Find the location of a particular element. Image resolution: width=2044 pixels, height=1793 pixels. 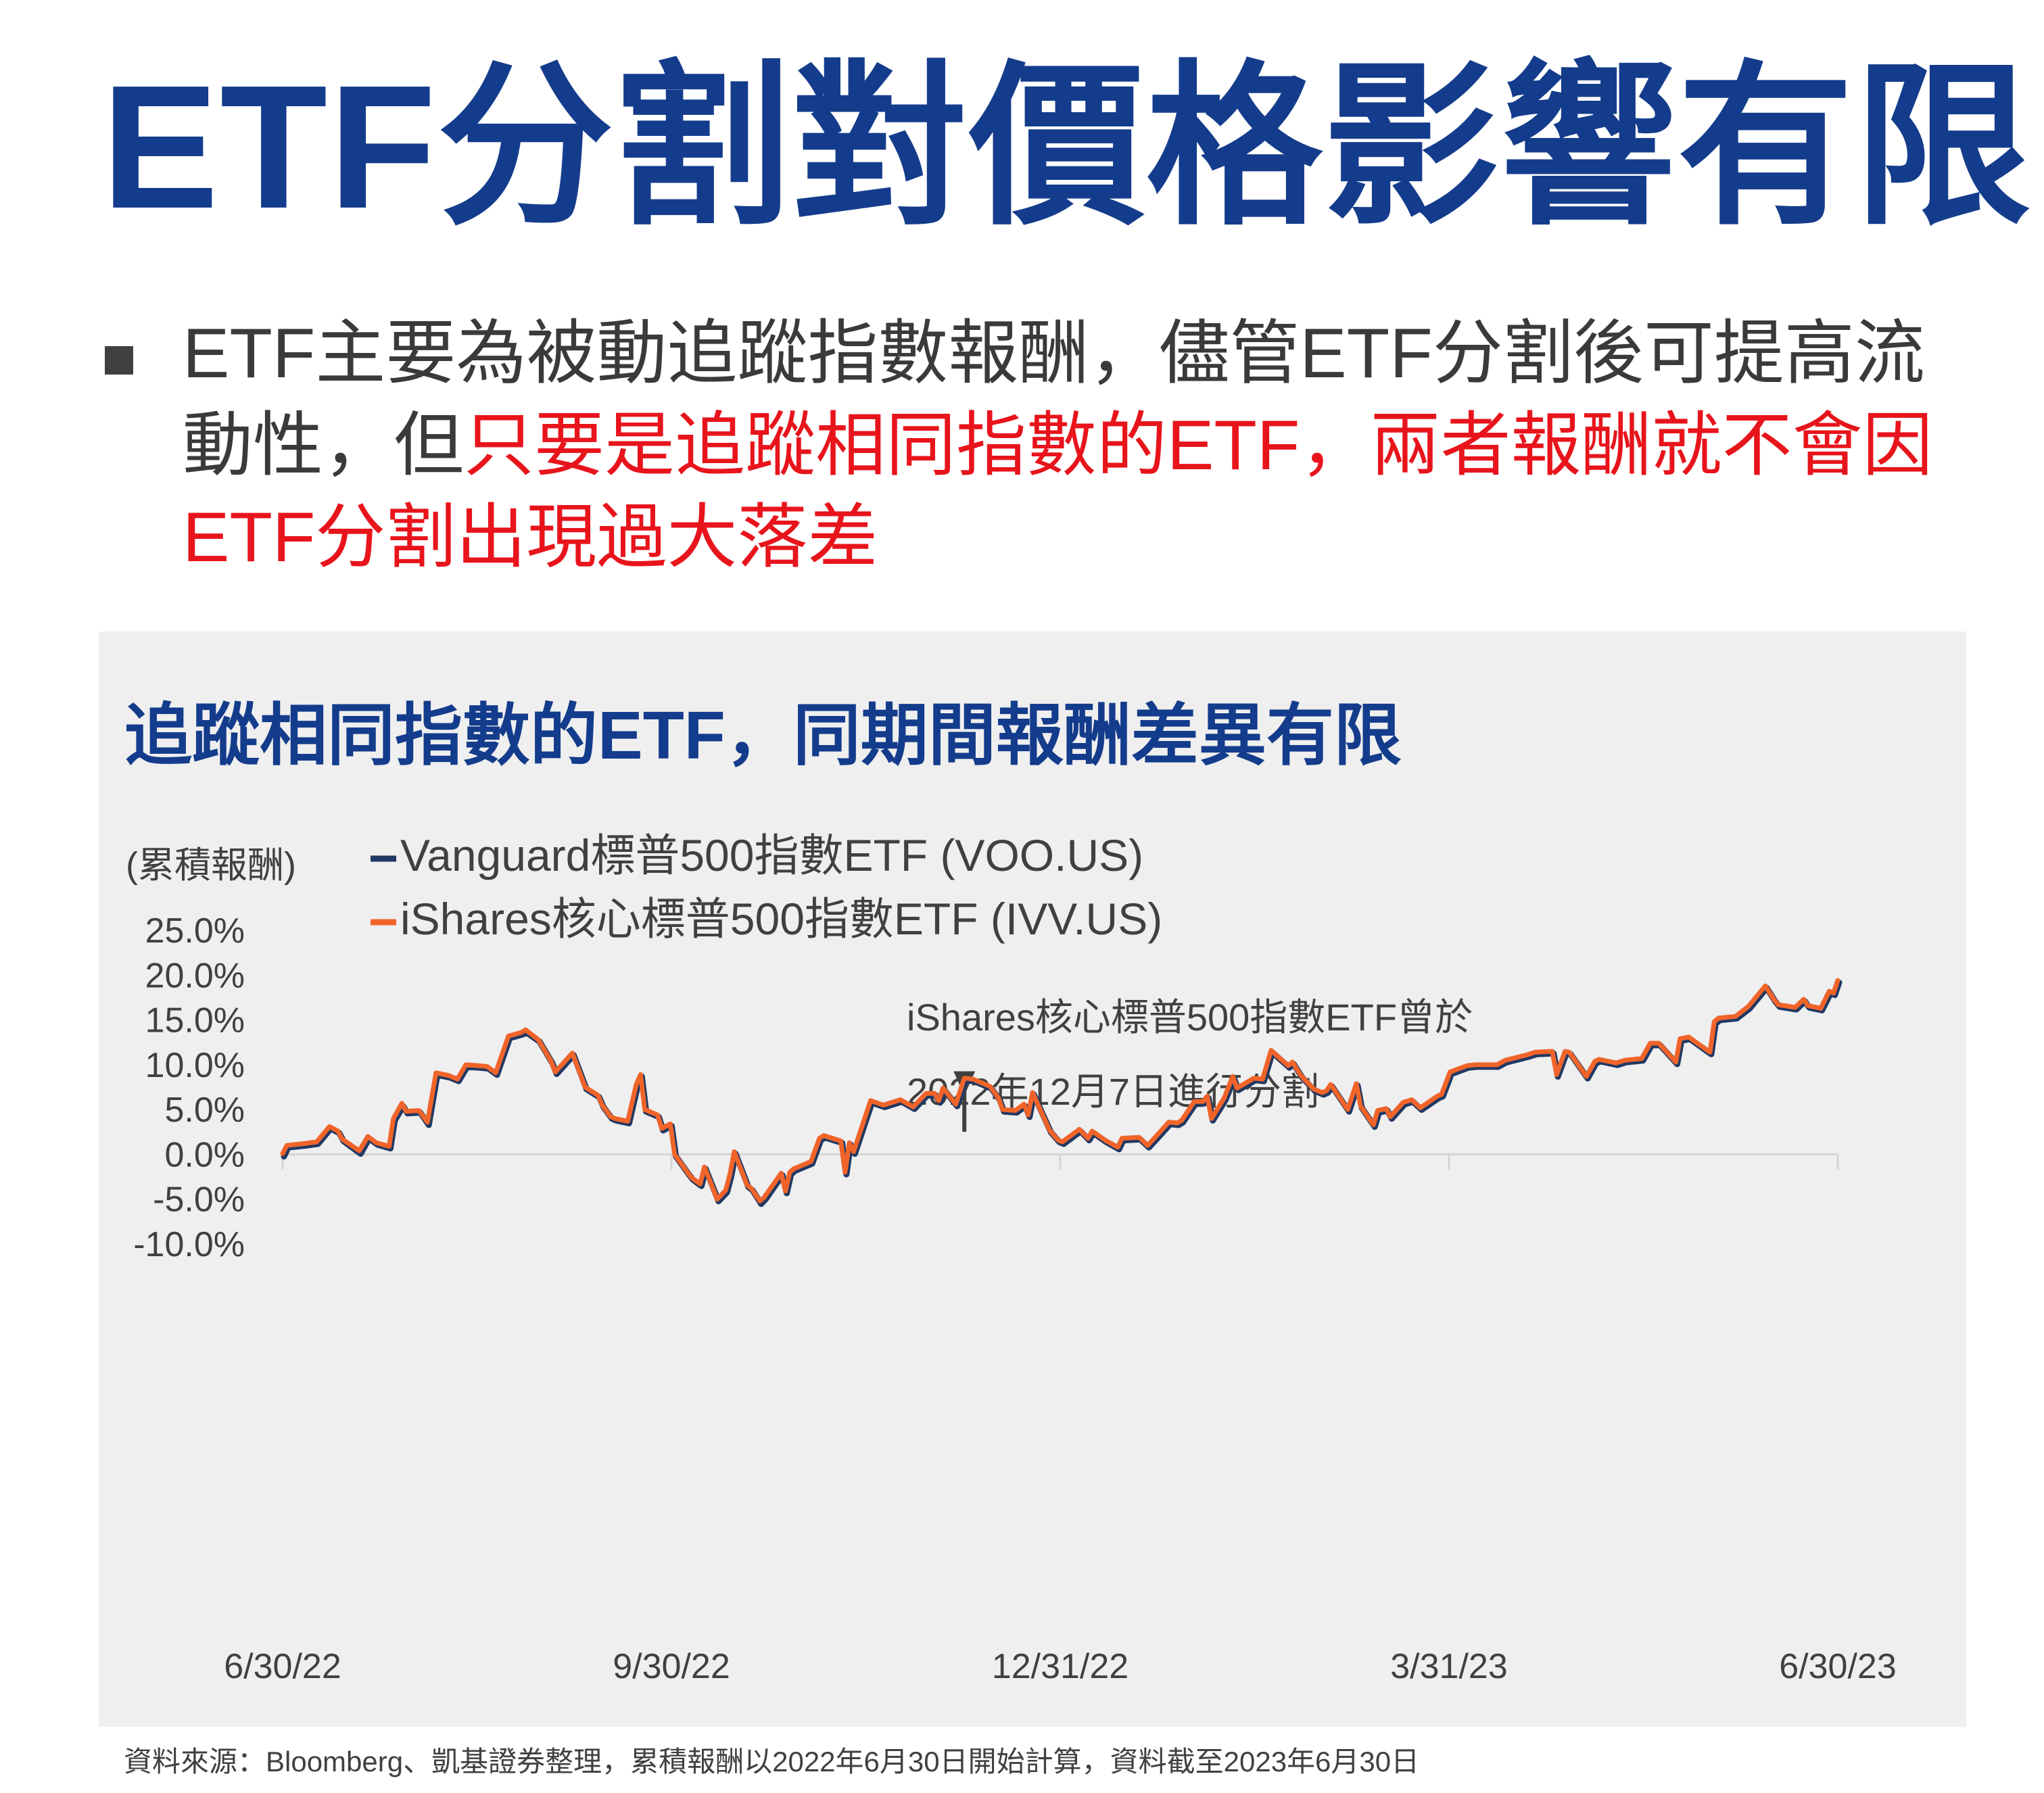

chart-title: 追蹤相同指數的ETF，同期間報酬差異有限 is located at coordinates (763, 735).